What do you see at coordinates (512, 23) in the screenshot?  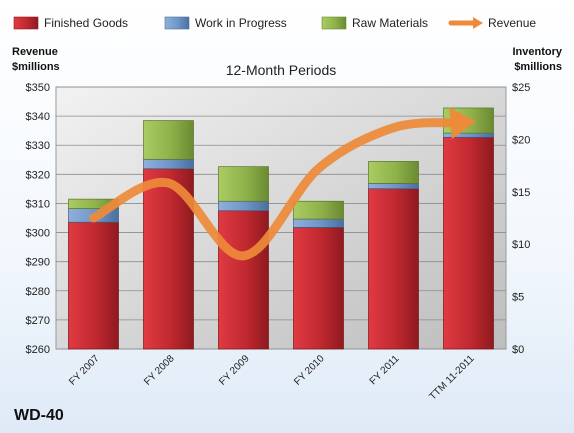 I see `legend-label-revenue: Revenue` at bounding box center [512, 23].